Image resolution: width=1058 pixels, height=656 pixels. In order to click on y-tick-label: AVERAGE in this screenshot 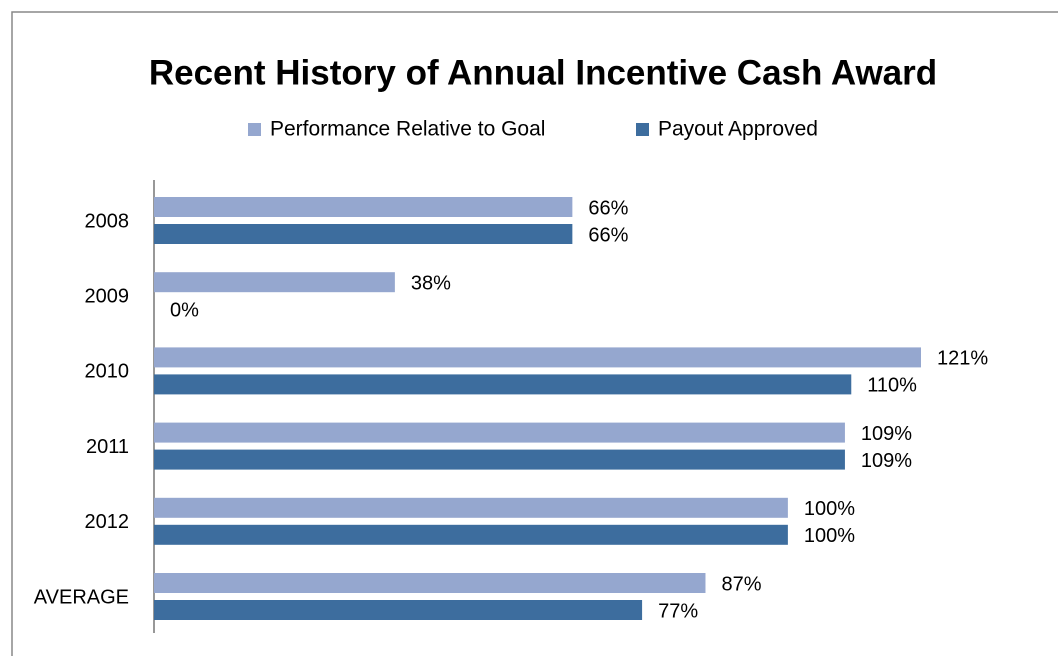, I will do `click(81, 597)`.